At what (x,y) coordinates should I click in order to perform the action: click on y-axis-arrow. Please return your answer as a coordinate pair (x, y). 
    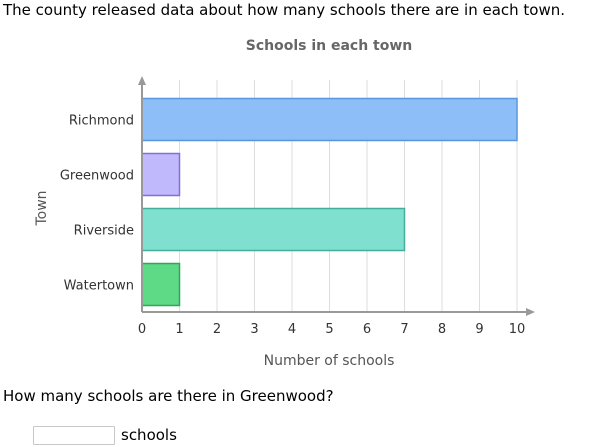
    Looking at the image, I should click on (142, 80).